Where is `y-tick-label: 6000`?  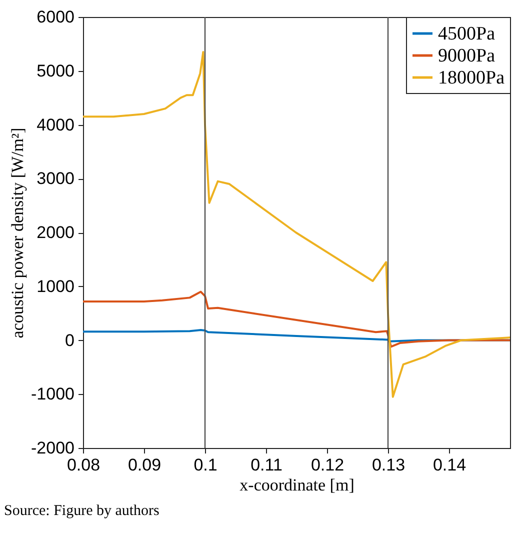
y-tick-label: 6000 is located at coordinates (55, 17).